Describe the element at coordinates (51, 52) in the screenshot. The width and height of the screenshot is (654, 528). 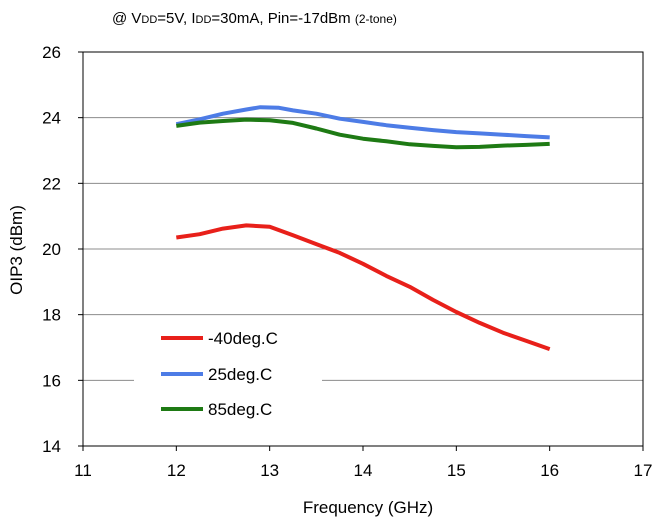
I see `y-tick-label-26: 26` at that location.